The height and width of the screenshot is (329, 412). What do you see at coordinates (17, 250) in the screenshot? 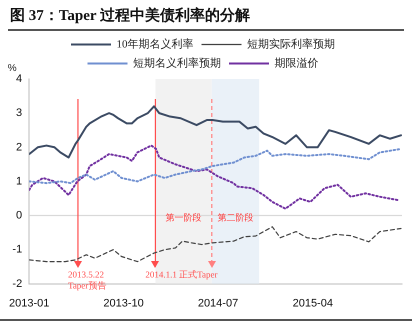
I see `y-tick-label: -1` at bounding box center [17, 250].